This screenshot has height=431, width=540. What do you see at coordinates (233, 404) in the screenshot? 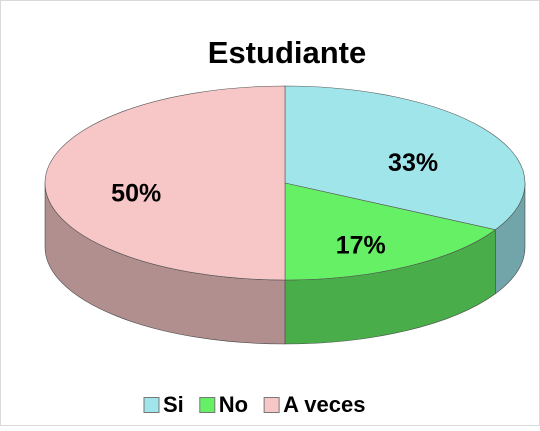
I see `legend-label: No` at bounding box center [233, 404].